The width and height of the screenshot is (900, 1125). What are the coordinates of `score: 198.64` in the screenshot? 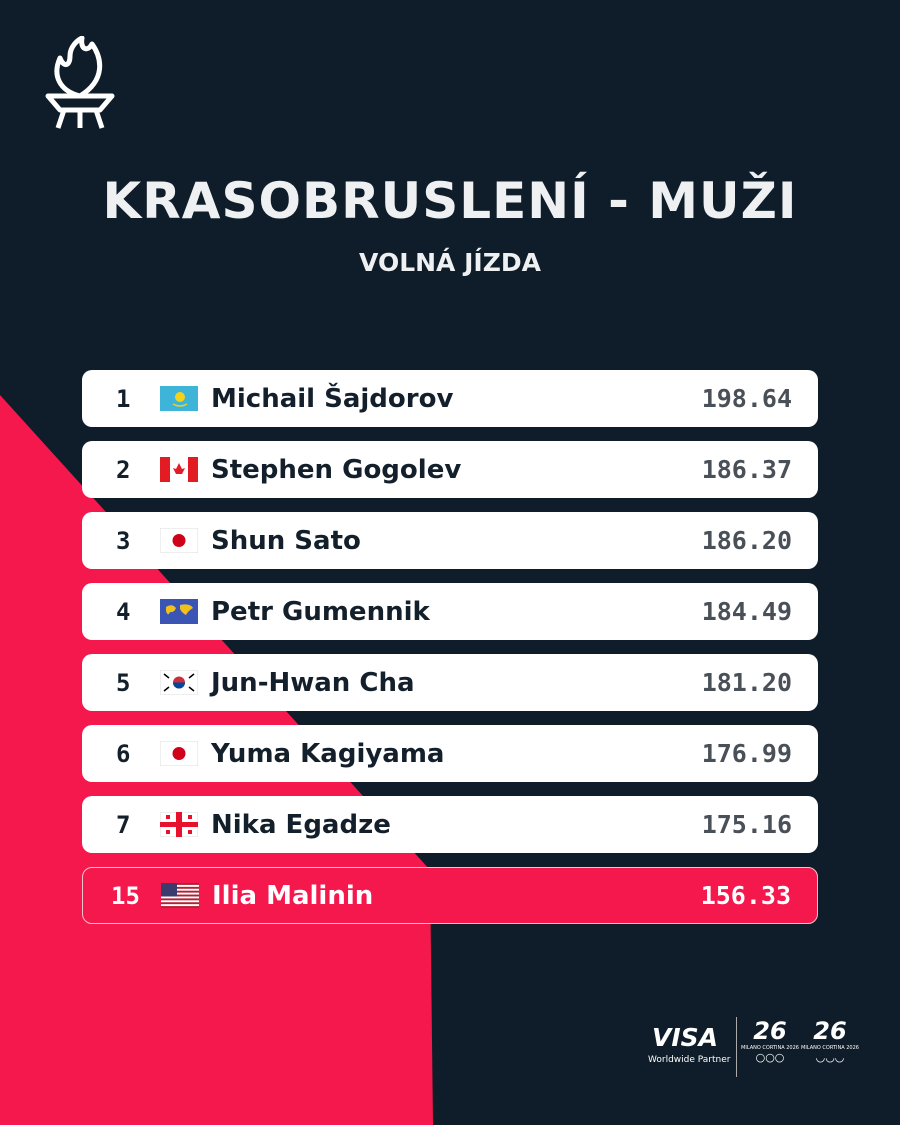 It's located at (746, 398).